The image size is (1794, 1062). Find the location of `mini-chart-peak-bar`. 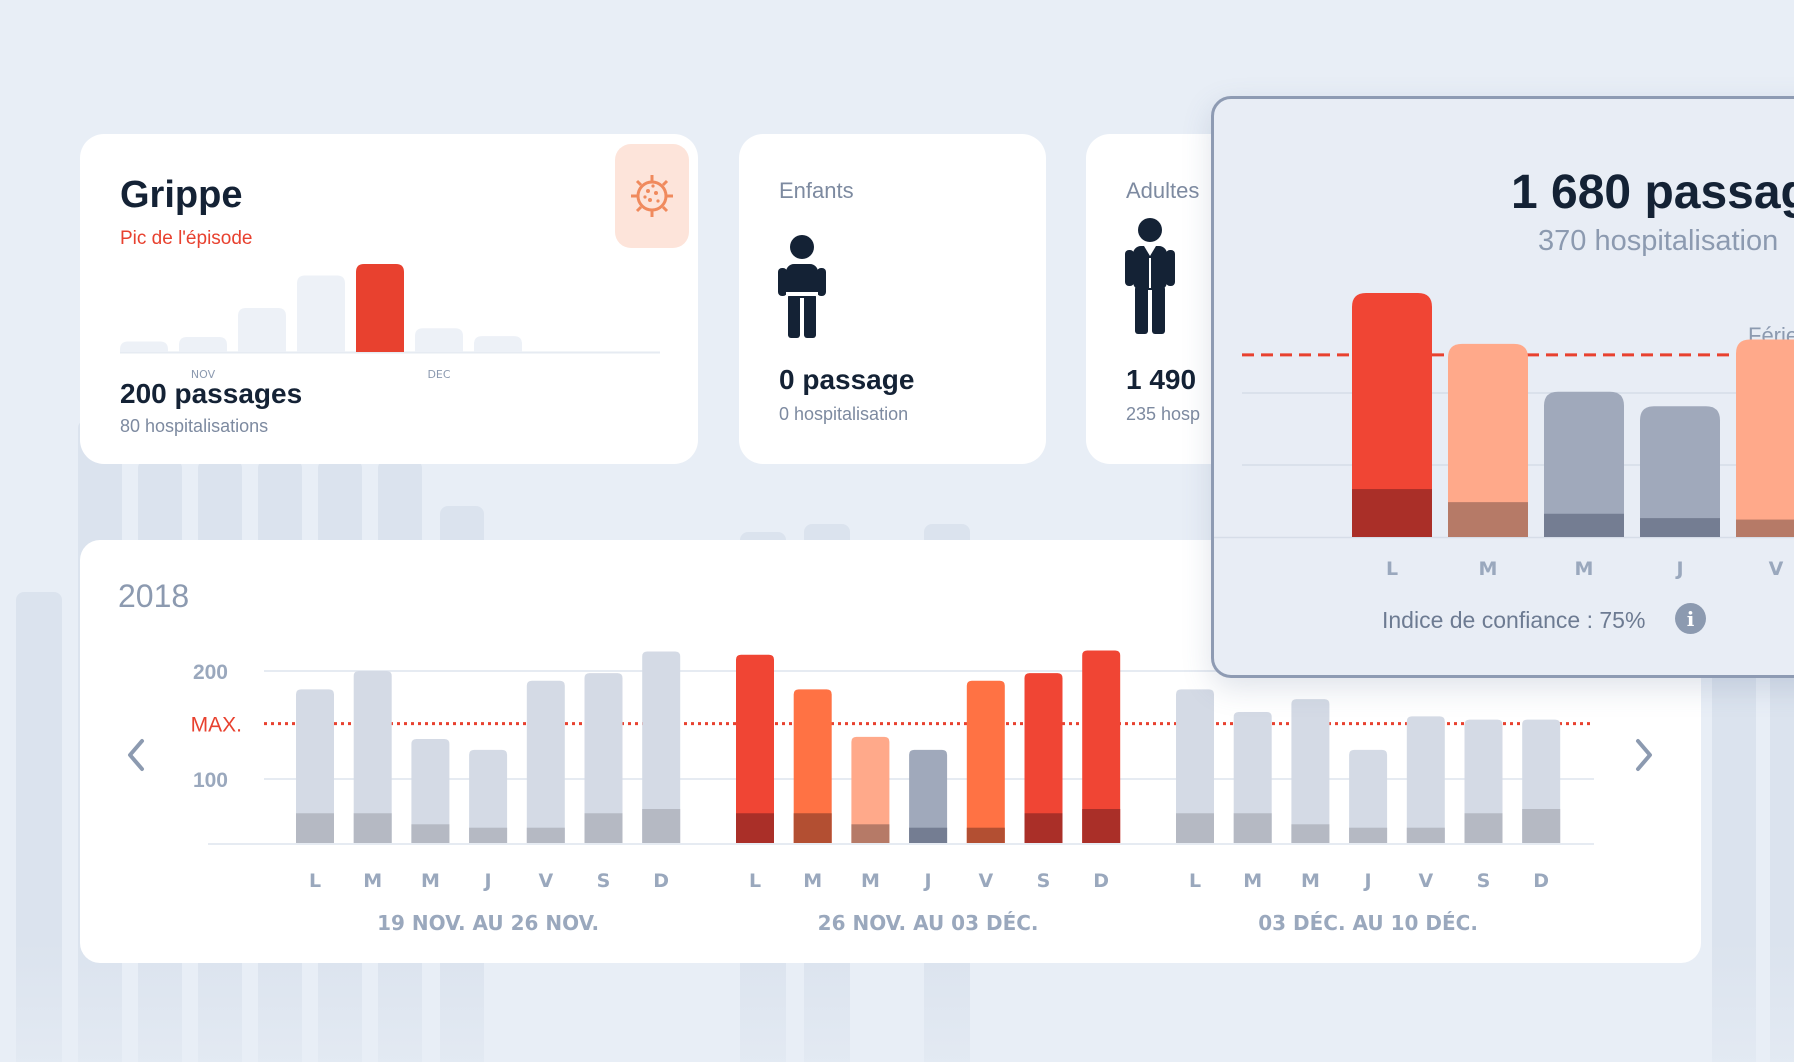

mini-chart-peak-bar is located at coordinates (380, 308).